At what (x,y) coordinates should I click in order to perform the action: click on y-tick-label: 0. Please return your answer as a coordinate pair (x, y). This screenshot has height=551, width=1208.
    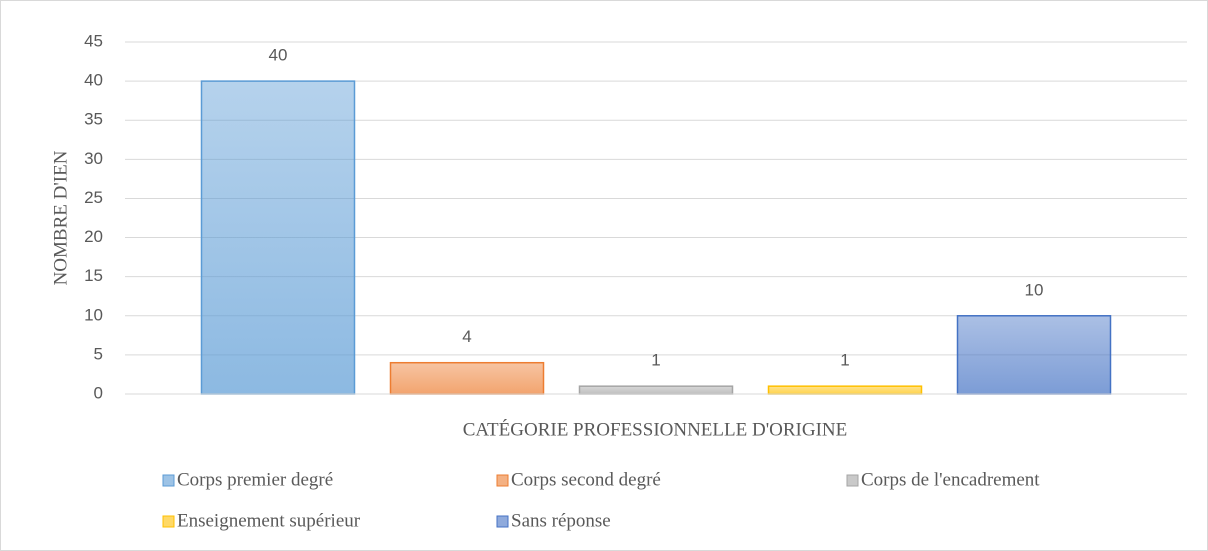
    Looking at the image, I should click on (98, 392).